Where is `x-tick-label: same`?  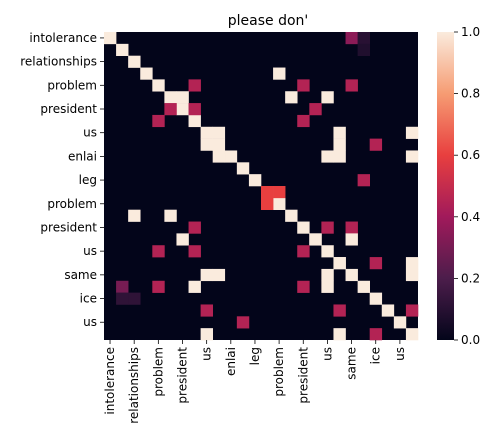 x-tick-label: same is located at coordinates (352, 363).